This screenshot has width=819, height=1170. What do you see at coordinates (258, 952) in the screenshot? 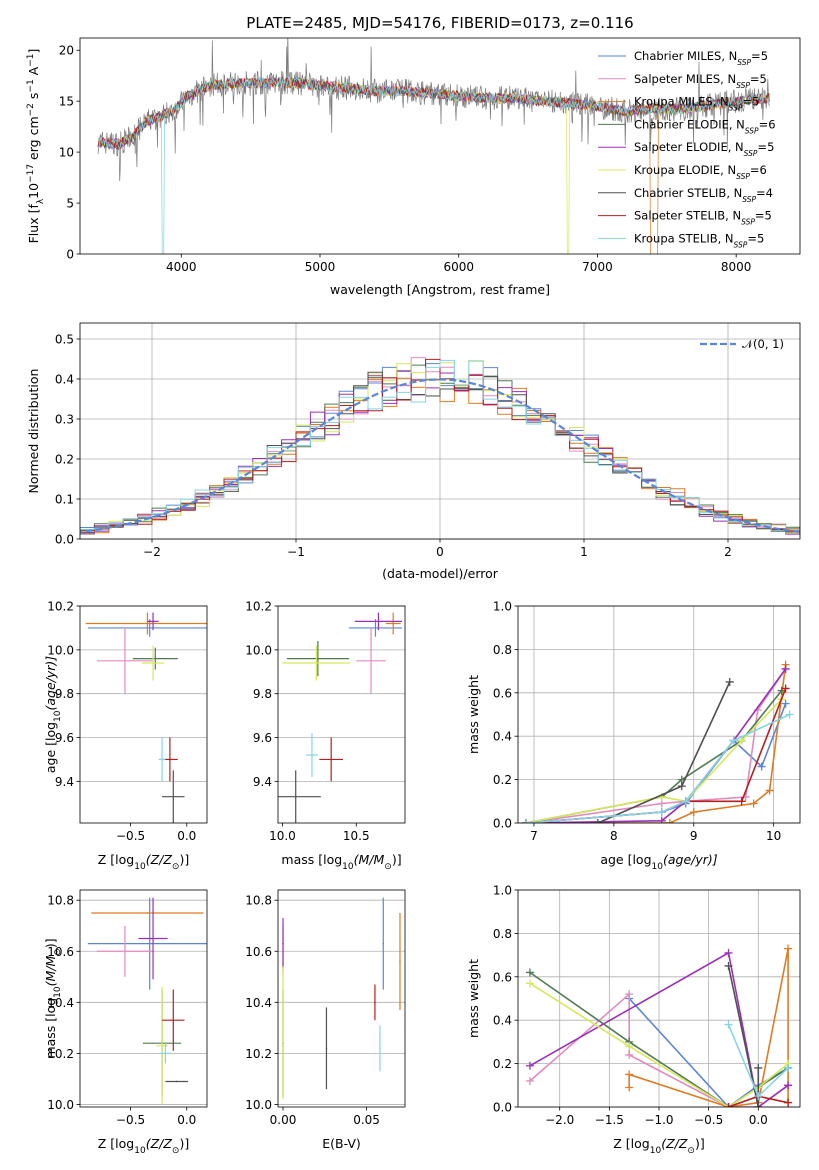
I see `y-tick-label: 10.6` at bounding box center [258, 952].